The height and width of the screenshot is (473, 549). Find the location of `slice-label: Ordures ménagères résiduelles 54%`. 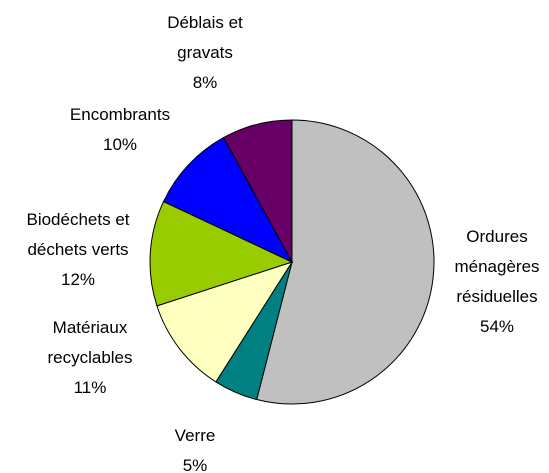

slice-label: Ordures ménagères résiduelles 54% is located at coordinates (495, 282).